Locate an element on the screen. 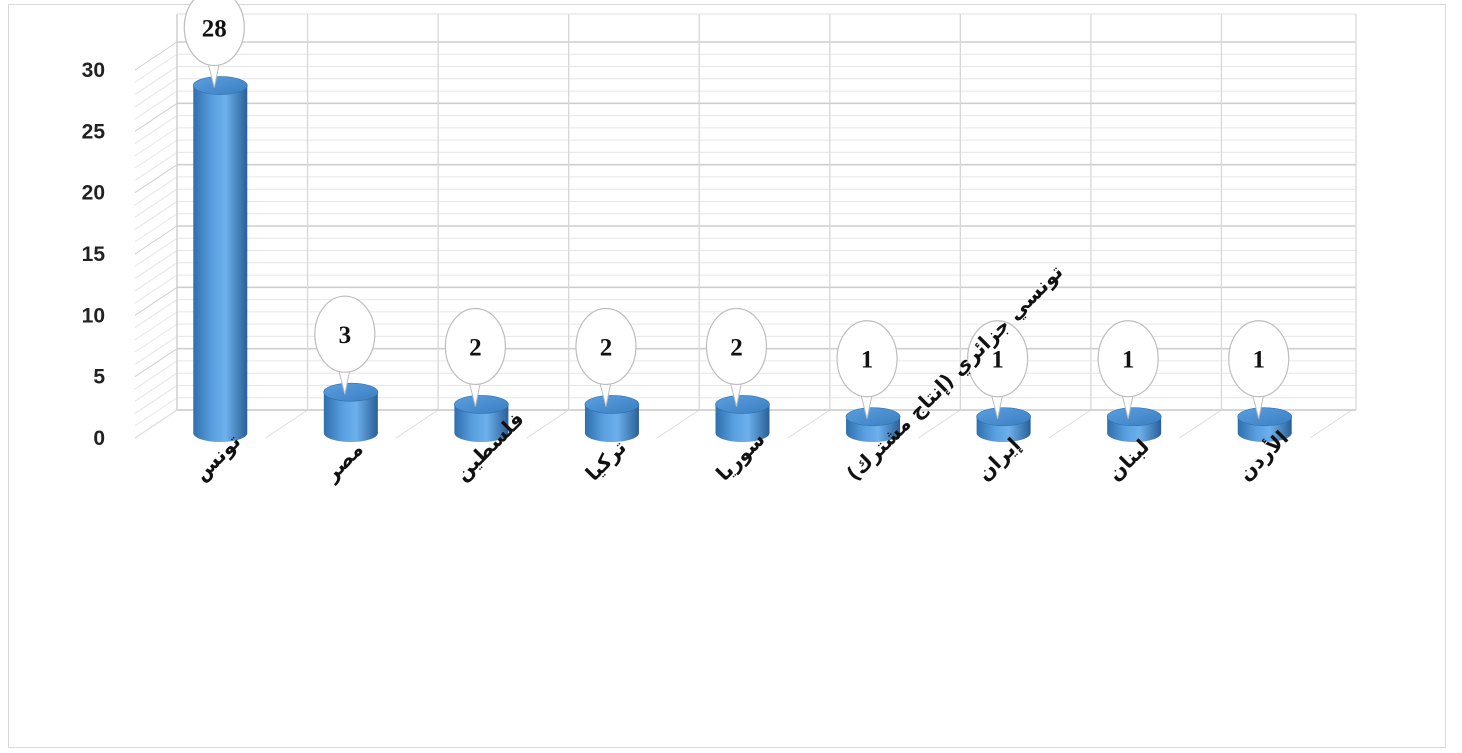  data-label: 3 is located at coordinates (345, 335).